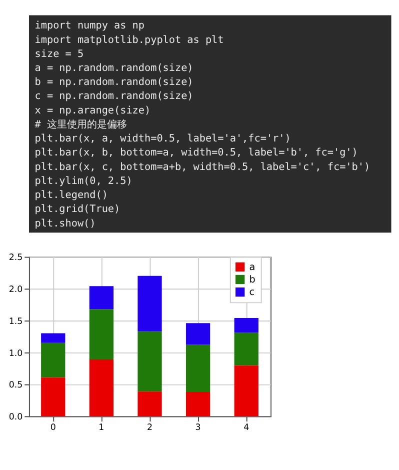  I want to click on text: # 这里使用的是偏移, so click(80, 124).